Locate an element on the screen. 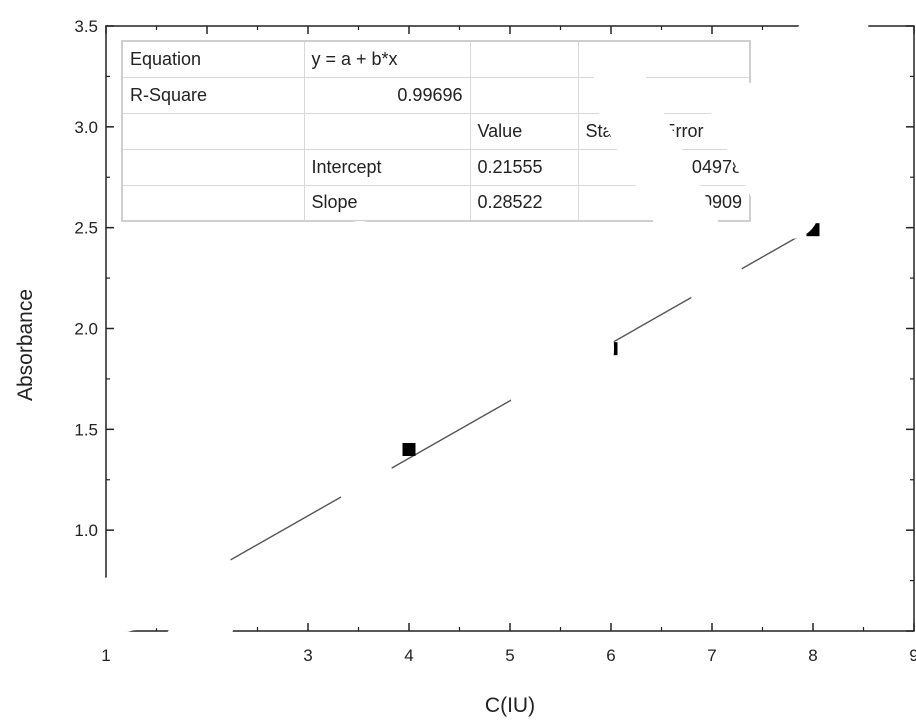 The width and height of the screenshot is (916, 720). table-row: Equation y = a + b*x is located at coordinates (436, 59).